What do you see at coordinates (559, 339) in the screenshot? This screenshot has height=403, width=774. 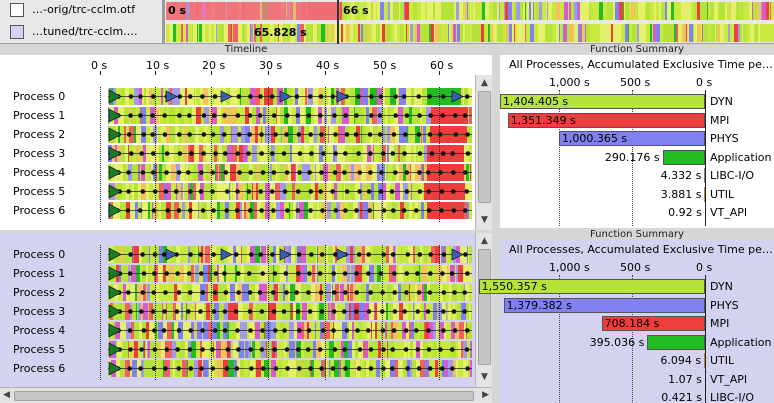 I see `summary-gridline` at bounding box center [559, 339].